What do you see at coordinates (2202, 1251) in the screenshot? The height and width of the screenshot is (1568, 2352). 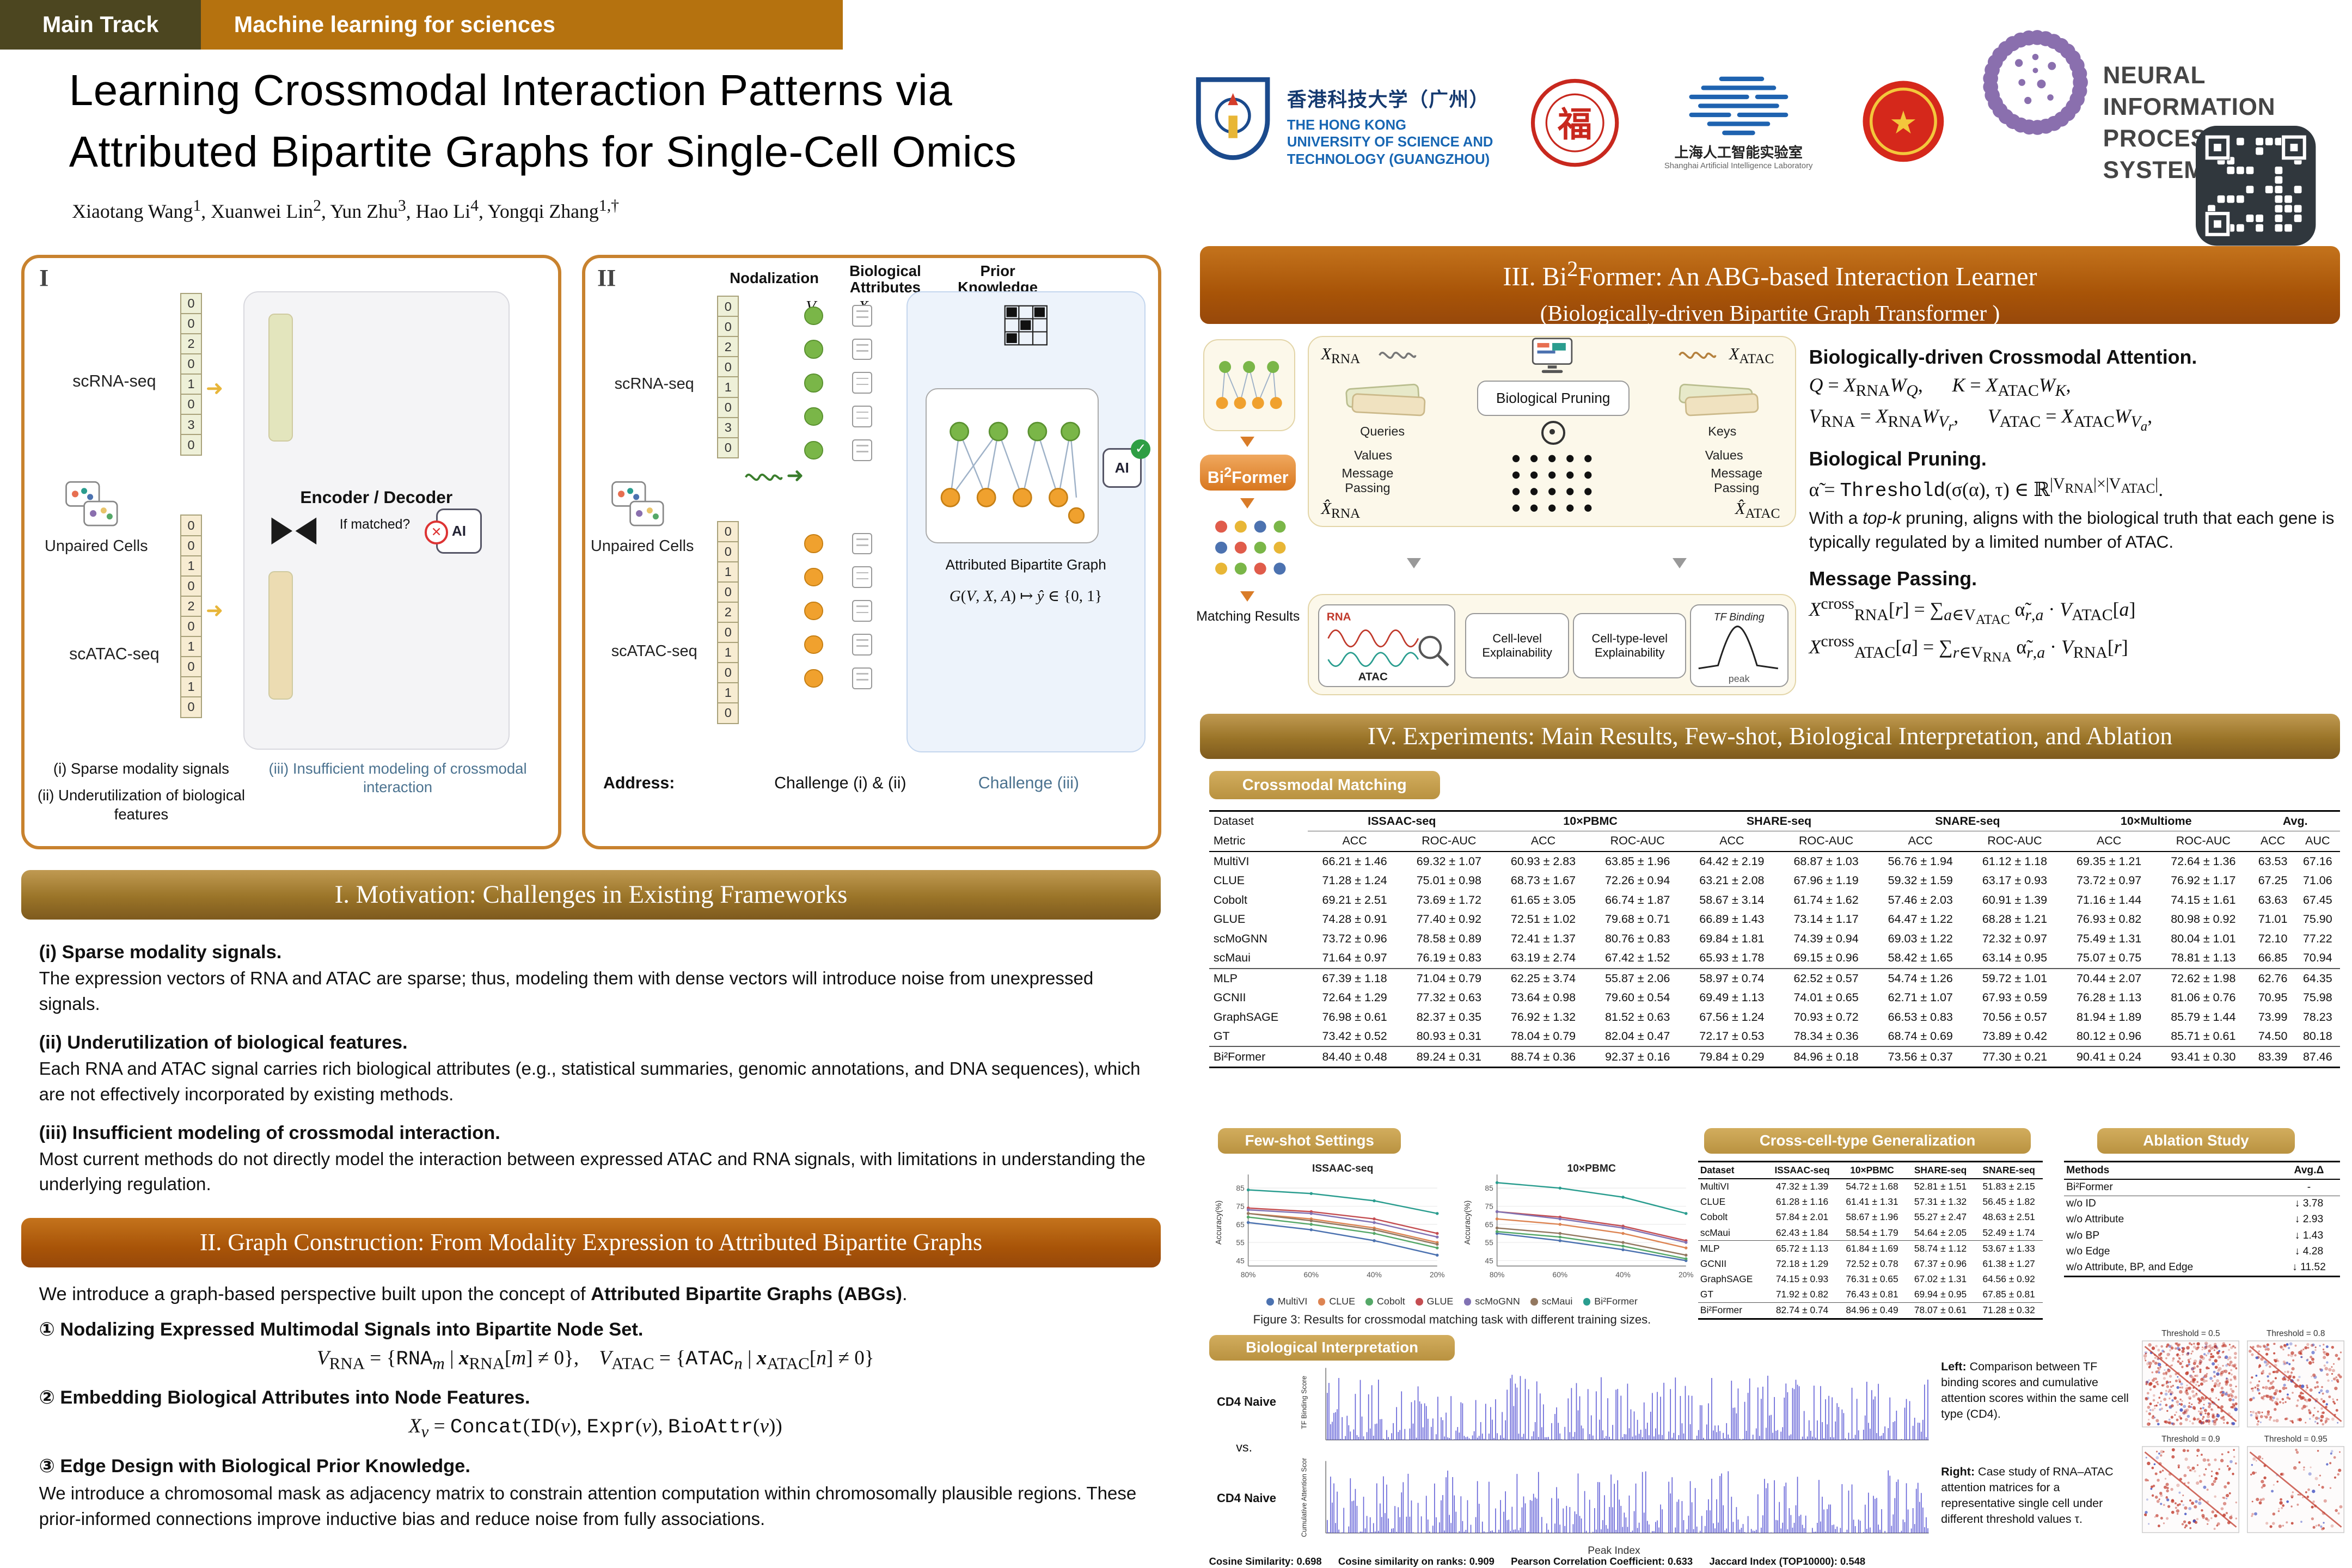 I see `result-row: w/o Edge ↓ 4.28` at bounding box center [2202, 1251].